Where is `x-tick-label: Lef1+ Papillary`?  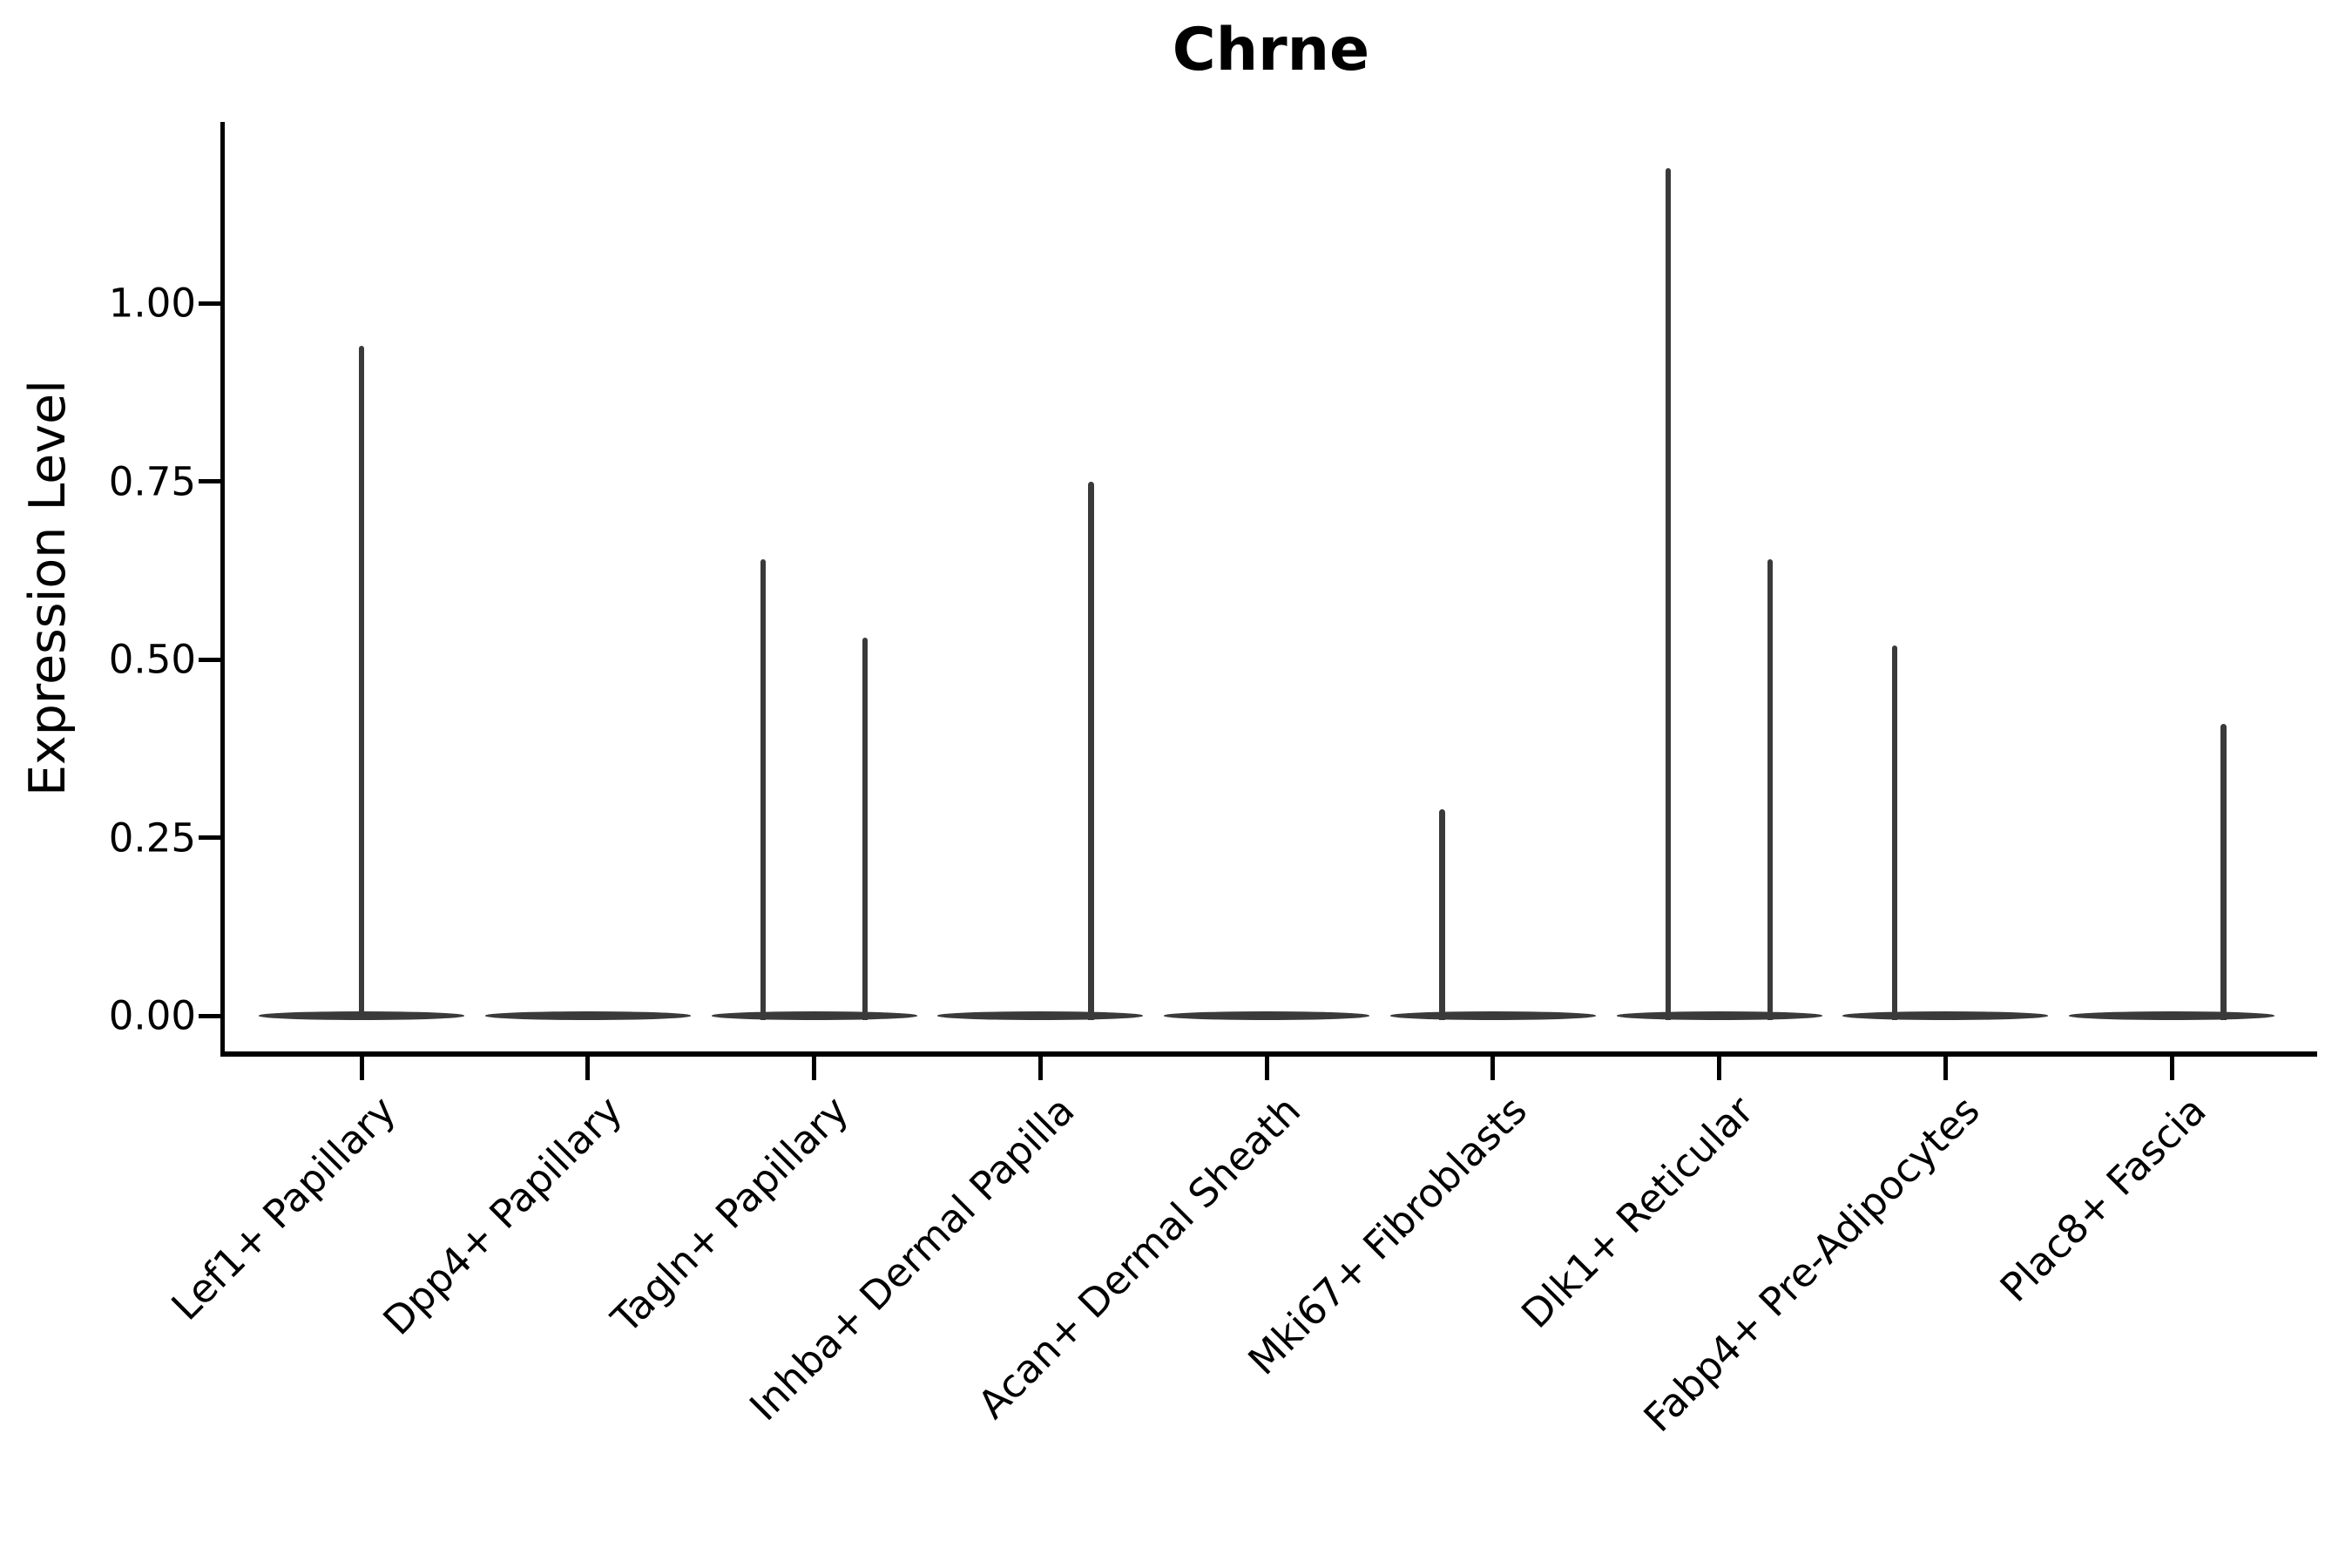 x-tick-label: Lef1+ Papillary is located at coordinates (283, 1208).